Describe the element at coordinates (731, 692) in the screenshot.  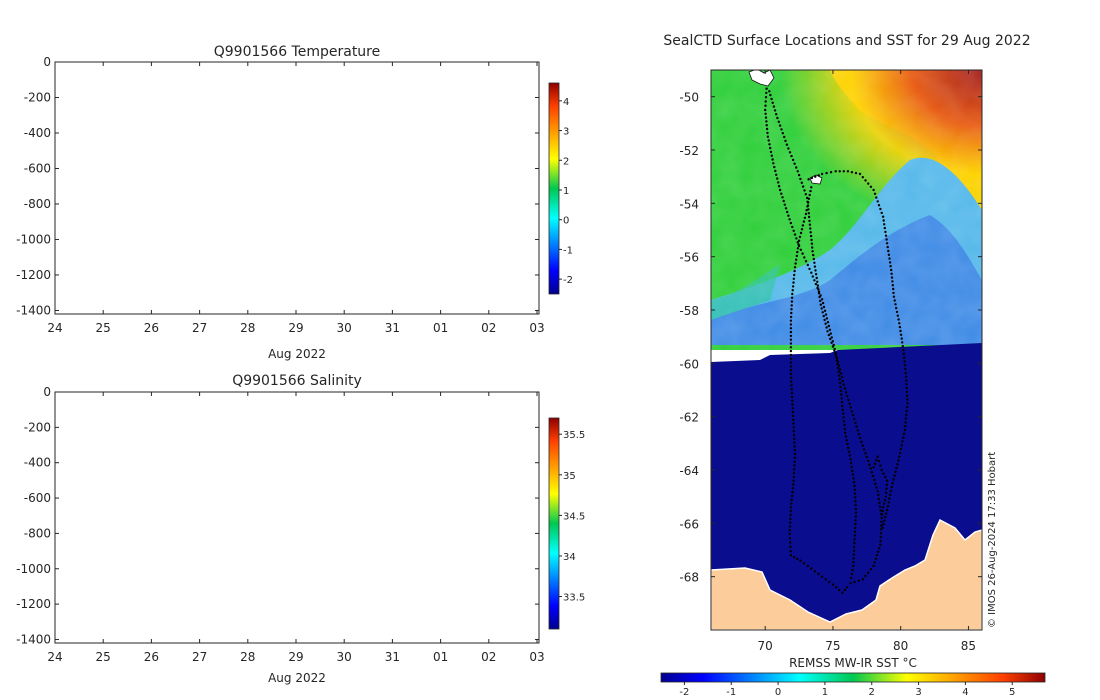
I see `sst-cbtick-label: -1` at that location.